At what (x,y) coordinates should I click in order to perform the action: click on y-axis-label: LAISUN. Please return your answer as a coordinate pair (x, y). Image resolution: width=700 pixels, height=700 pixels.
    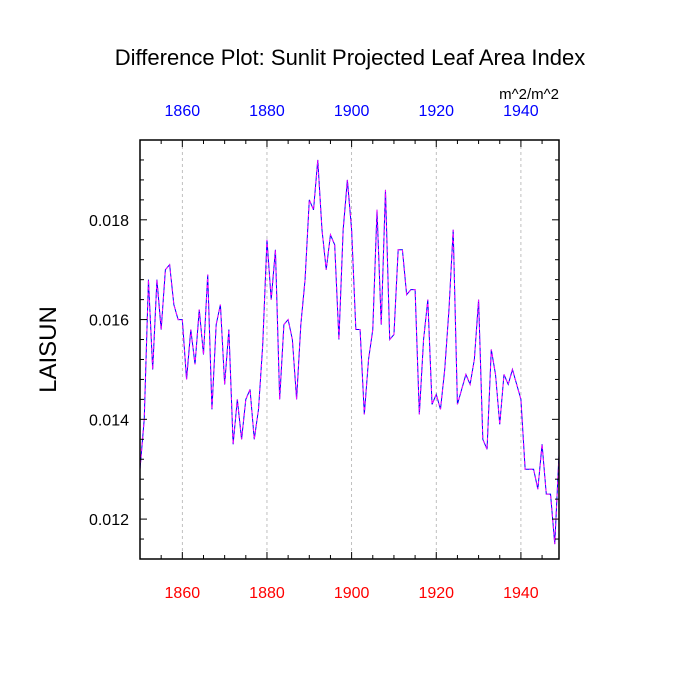
    Looking at the image, I should click on (48, 349).